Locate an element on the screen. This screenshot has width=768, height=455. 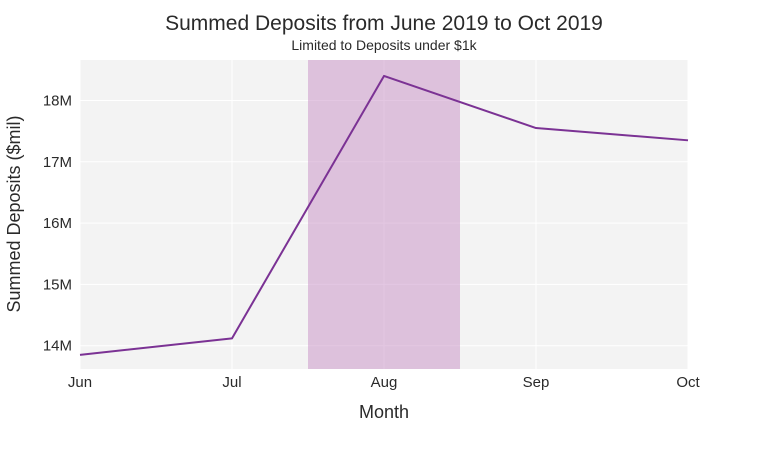
x-axis-title: Month is located at coordinates (384, 412).